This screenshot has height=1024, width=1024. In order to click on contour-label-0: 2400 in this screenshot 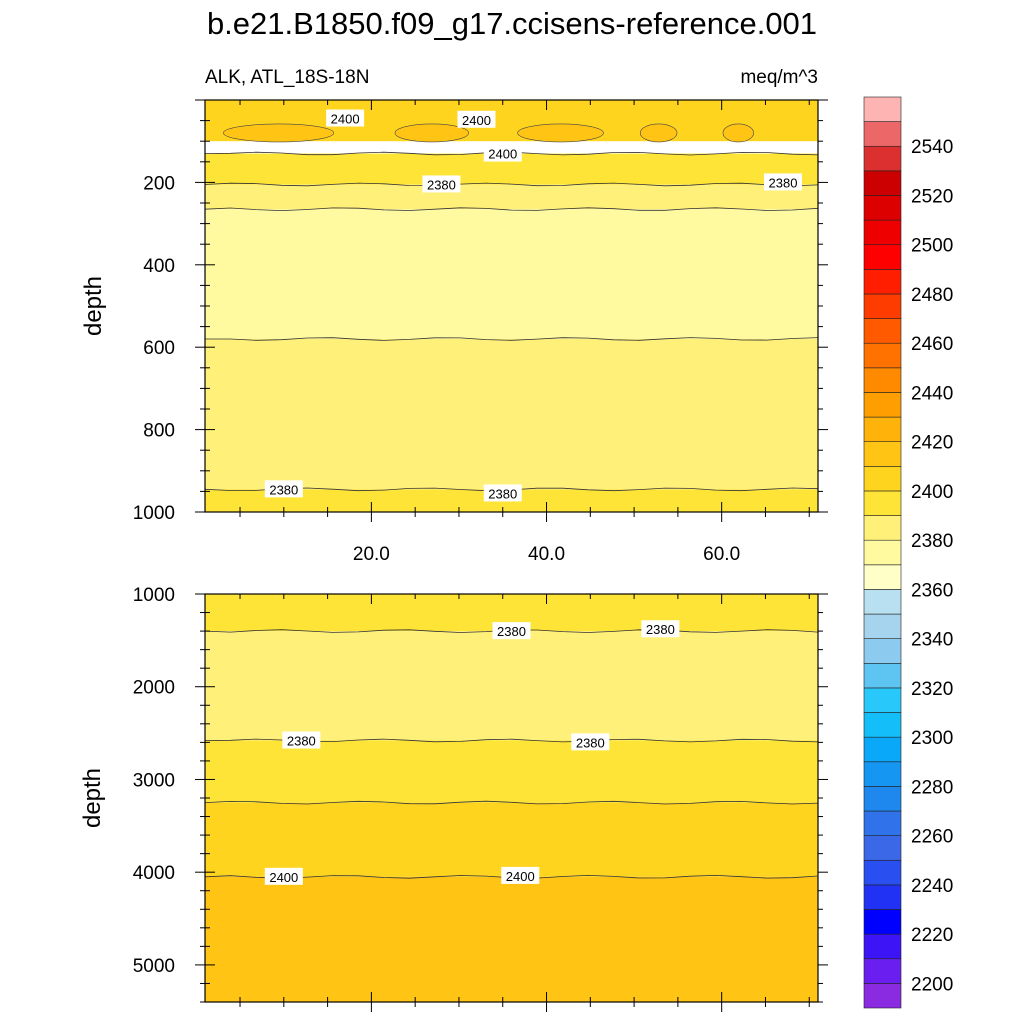, I will do `click(345, 119)`.